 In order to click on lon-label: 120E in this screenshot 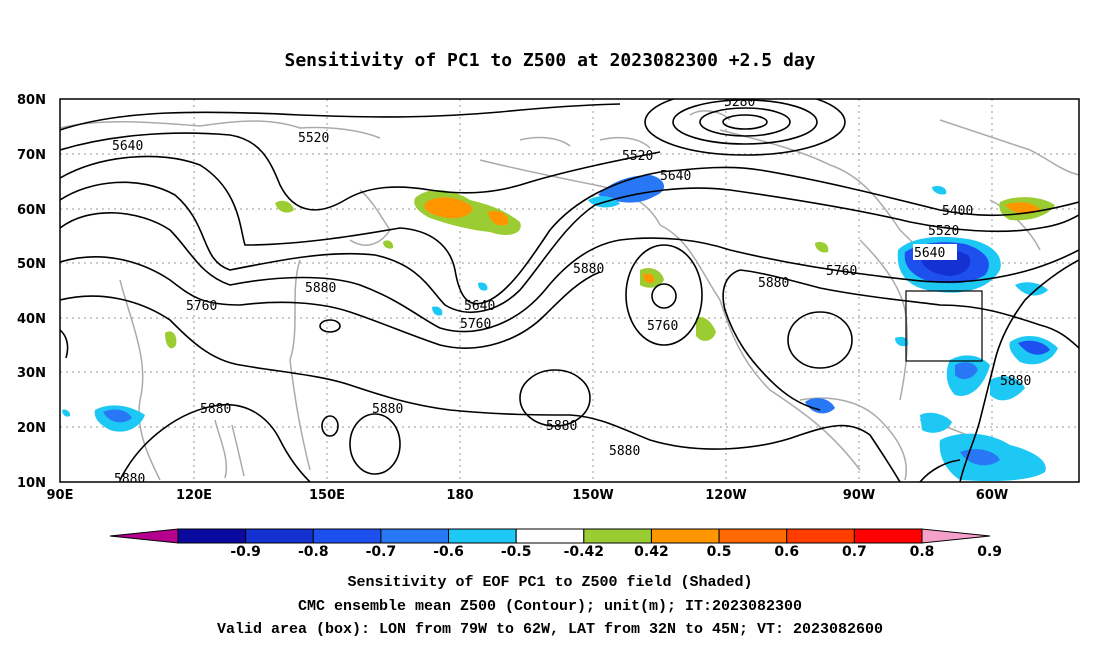, I will do `click(194, 495)`.